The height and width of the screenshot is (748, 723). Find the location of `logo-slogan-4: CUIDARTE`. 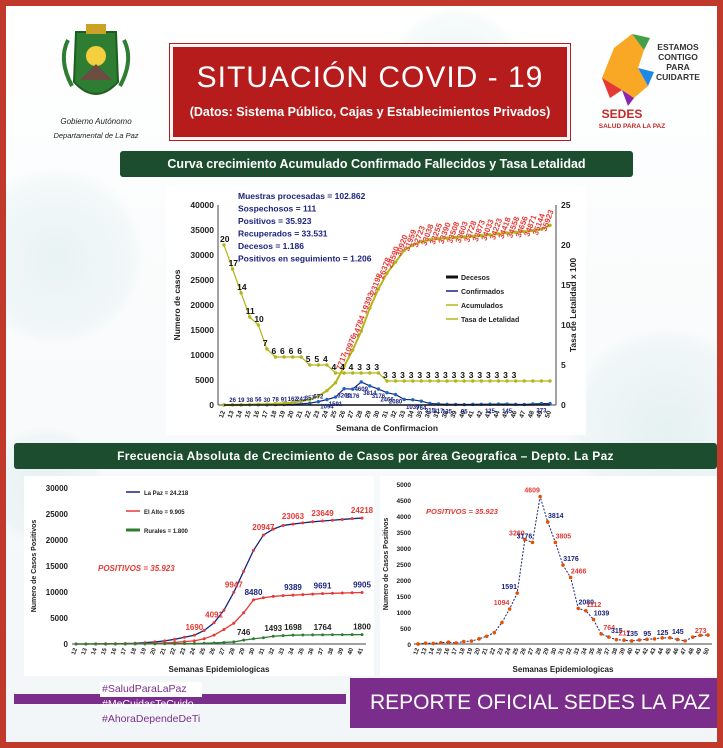

logo-slogan-4: CUIDARTE is located at coordinates (678, 77).